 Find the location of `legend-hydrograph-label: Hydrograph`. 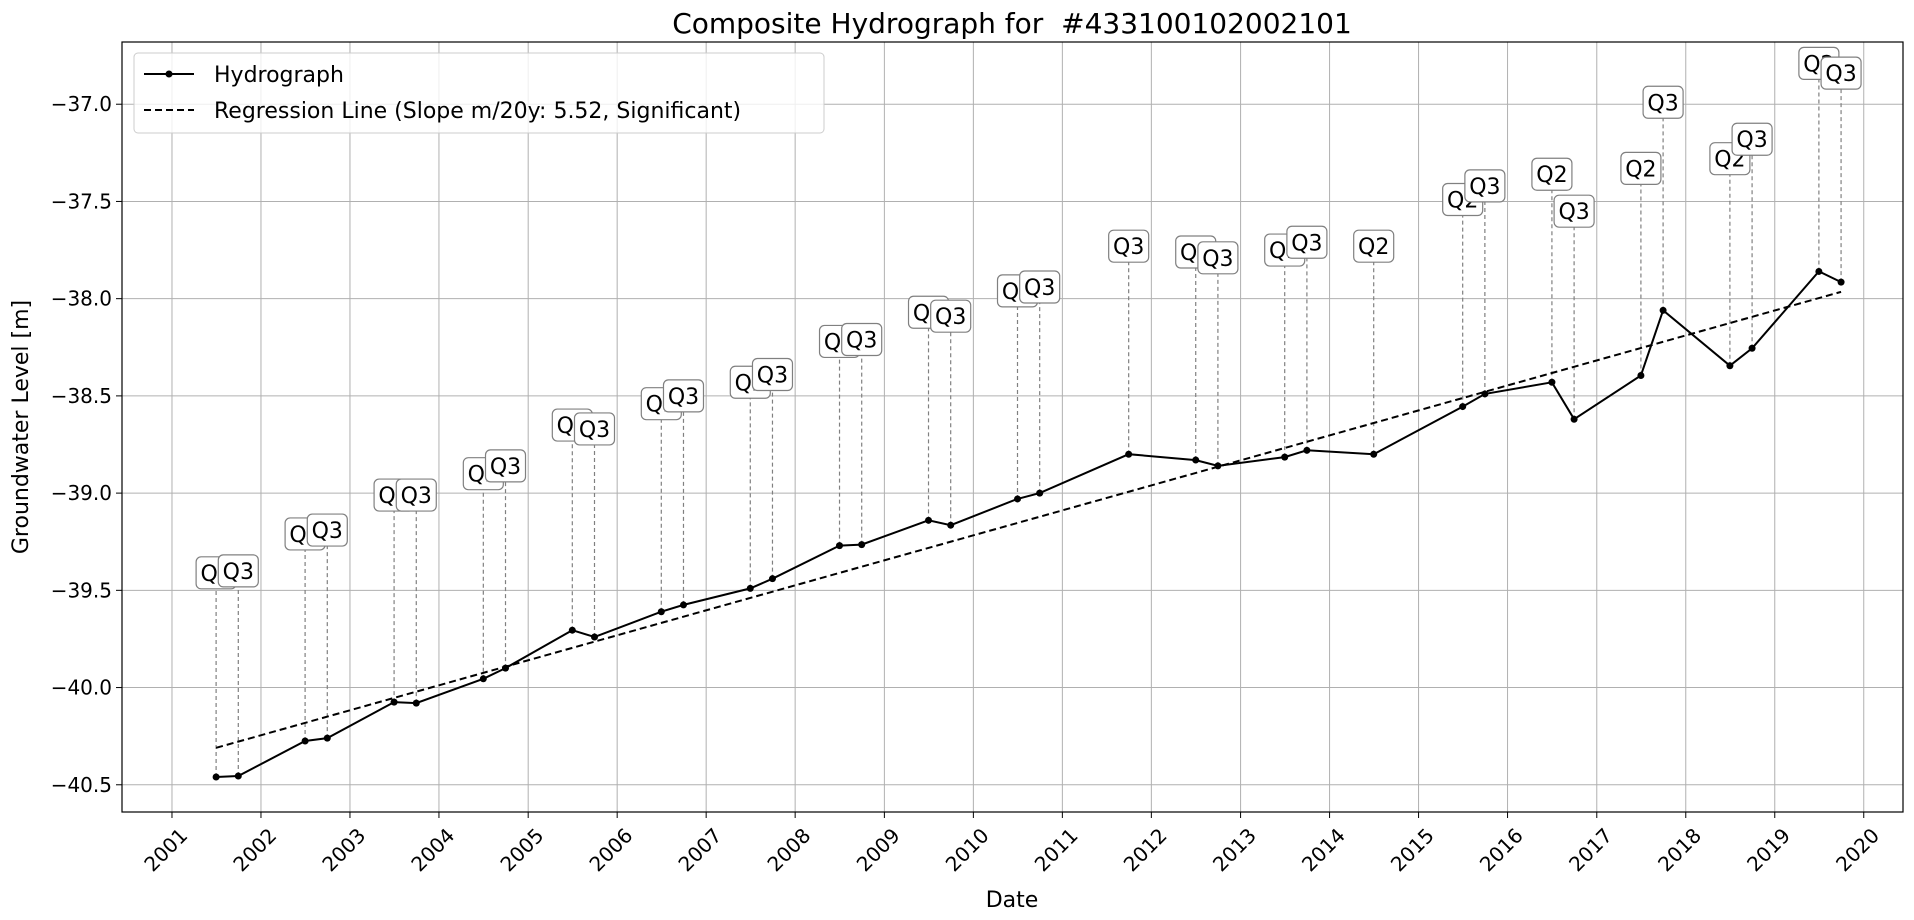

legend-hydrograph-label: Hydrograph is located at coordinates (279, 75).